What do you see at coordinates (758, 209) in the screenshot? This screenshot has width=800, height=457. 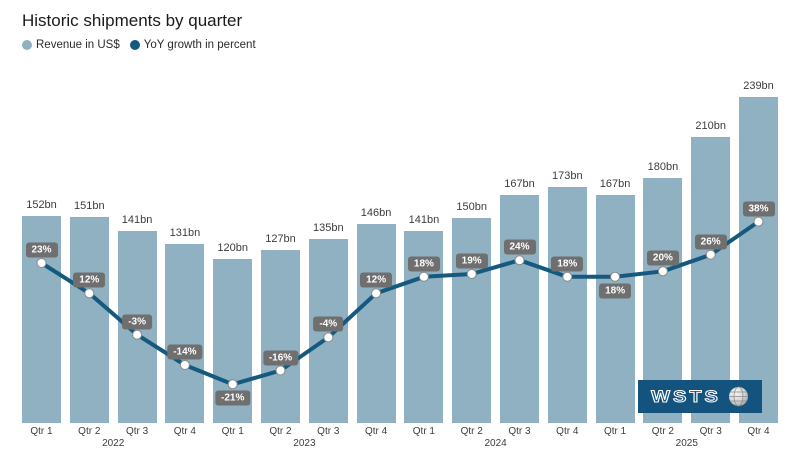 I see `growth-badge: 38%` at bounding box center [758, 209].